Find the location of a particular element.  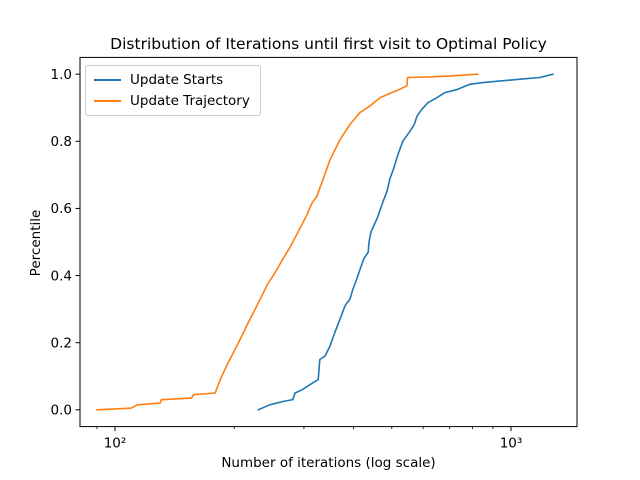

legend-item-update-starts: Update Starts is located at coordinates (172, 80).